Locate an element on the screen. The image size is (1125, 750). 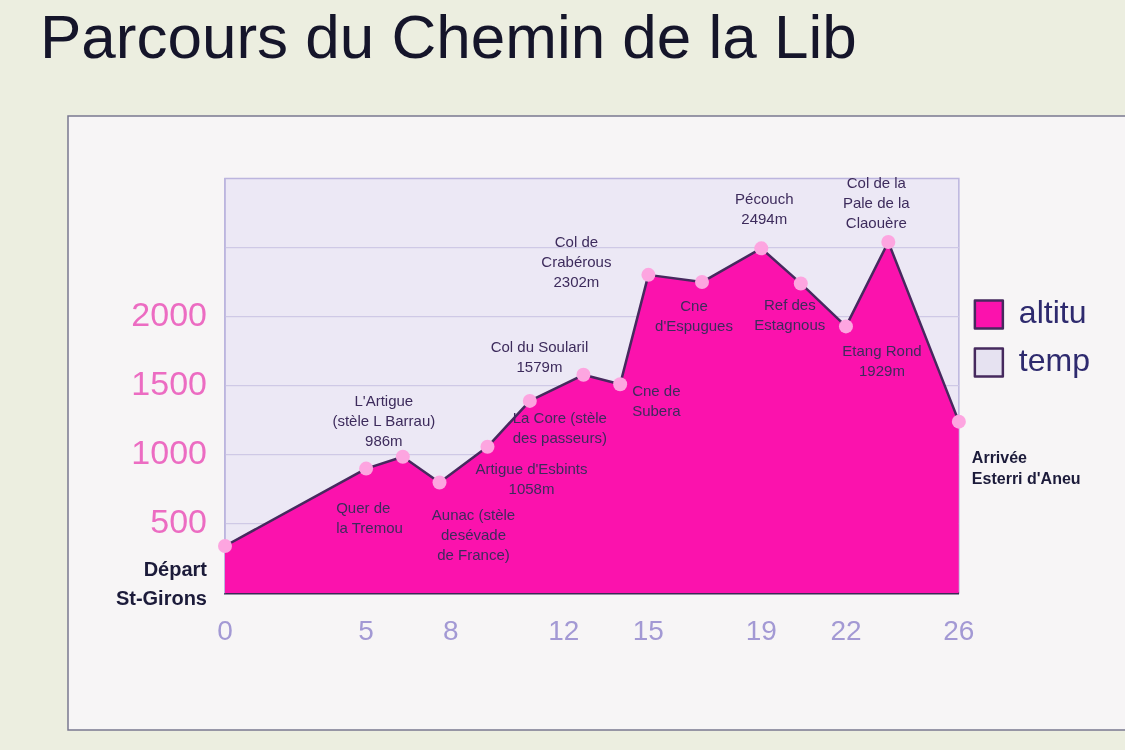
x-tick-label: 26 is located at coordinates (959, 630).